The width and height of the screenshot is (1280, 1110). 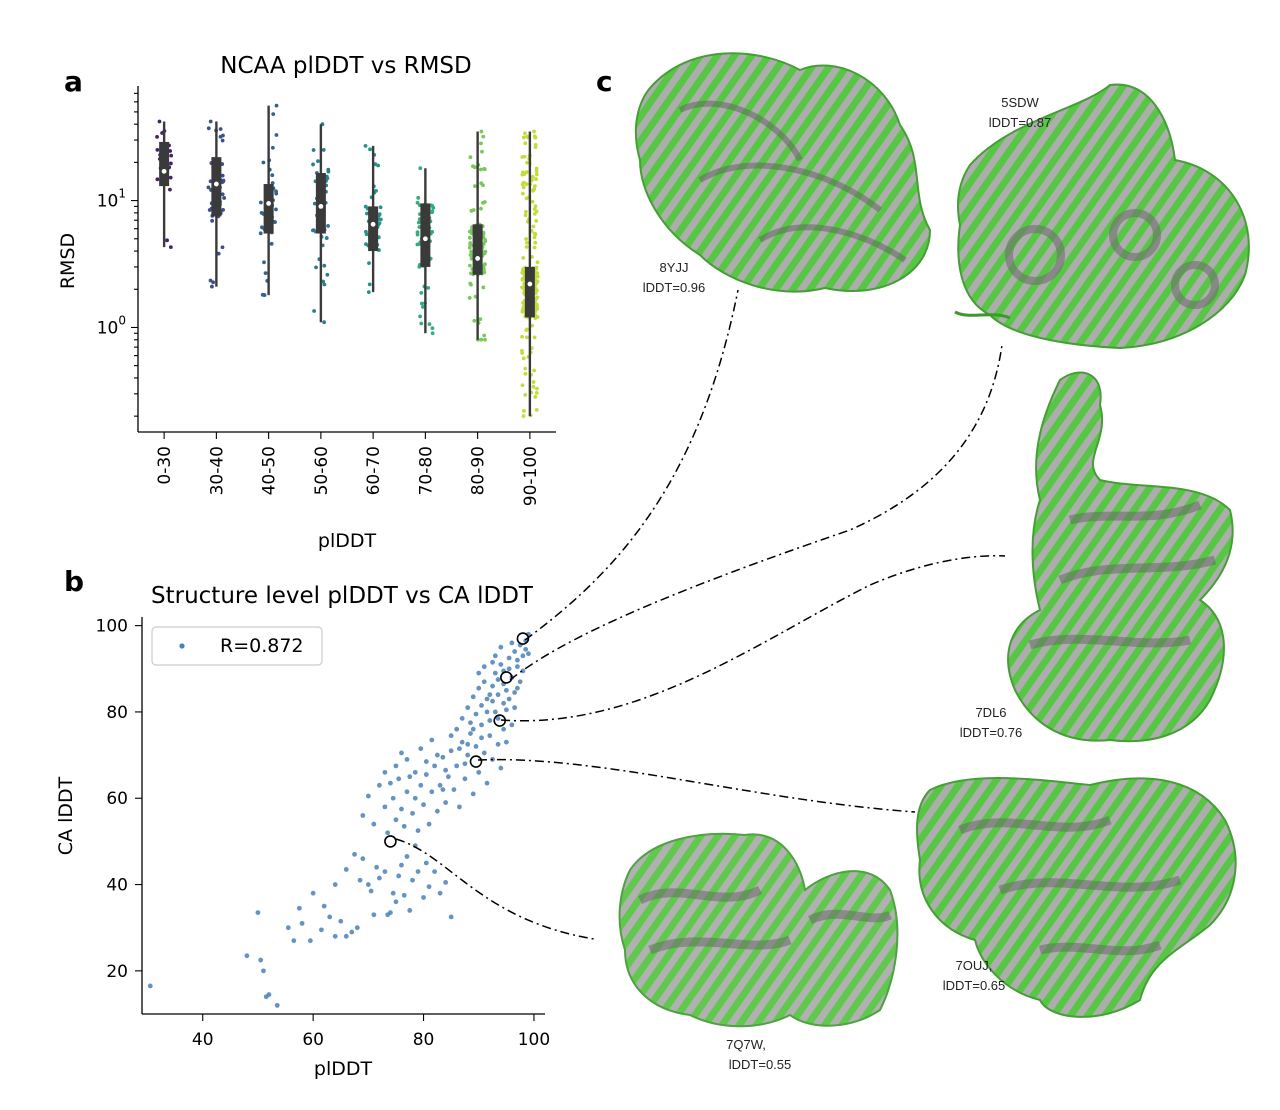 What do you see at coordinates (760, 1064) in the screenshot?
I see `structure-7q7w-lddt: lDDT=0.55` at bounding box center [760, 1064].